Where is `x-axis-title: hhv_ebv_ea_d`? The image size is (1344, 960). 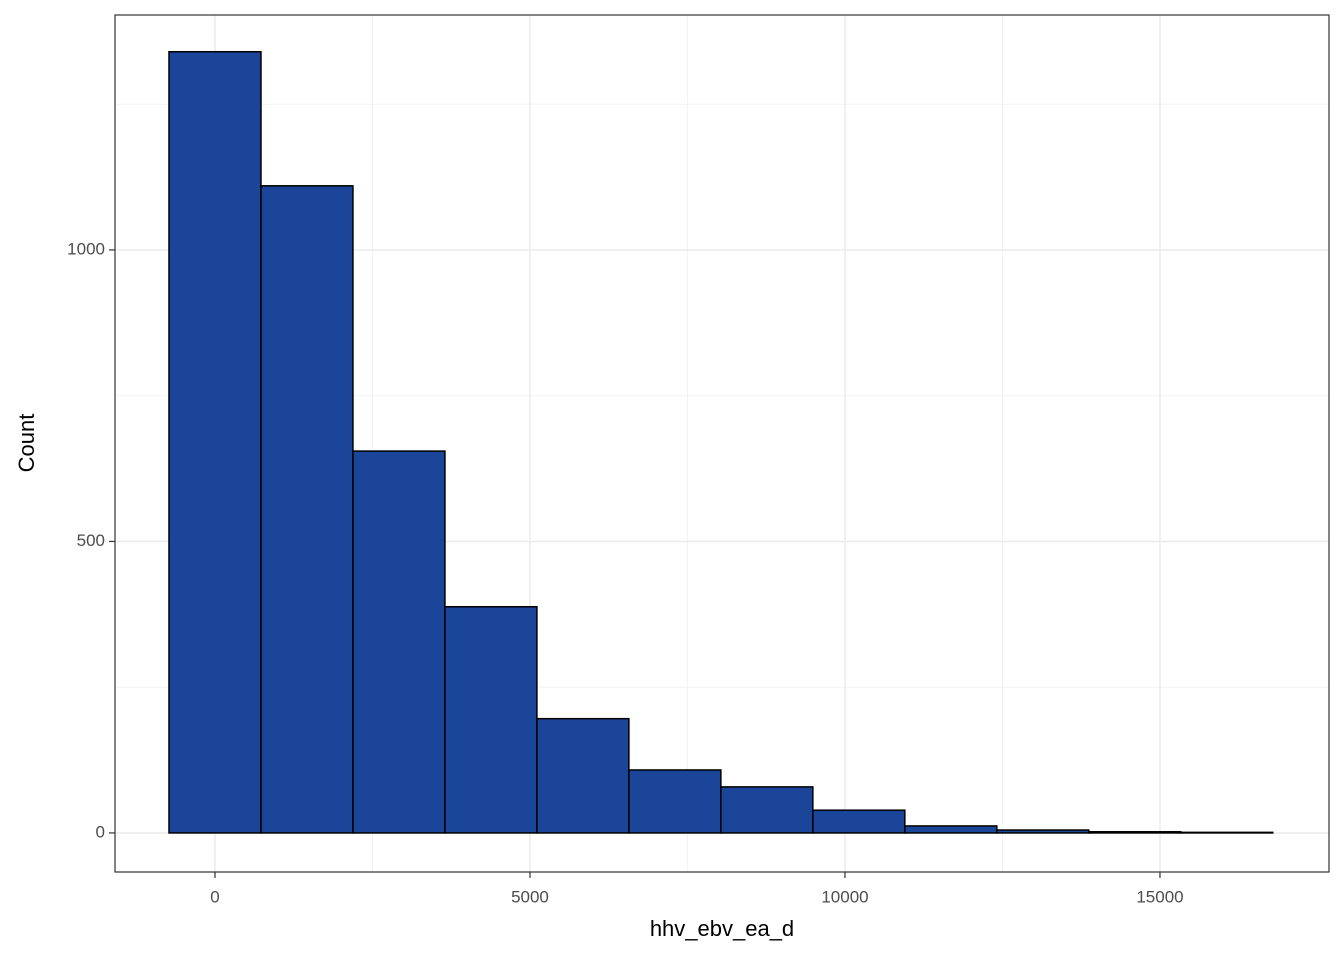 x-axis-title: hhv_ebv_ea_d is located at coordinates (722, 928).